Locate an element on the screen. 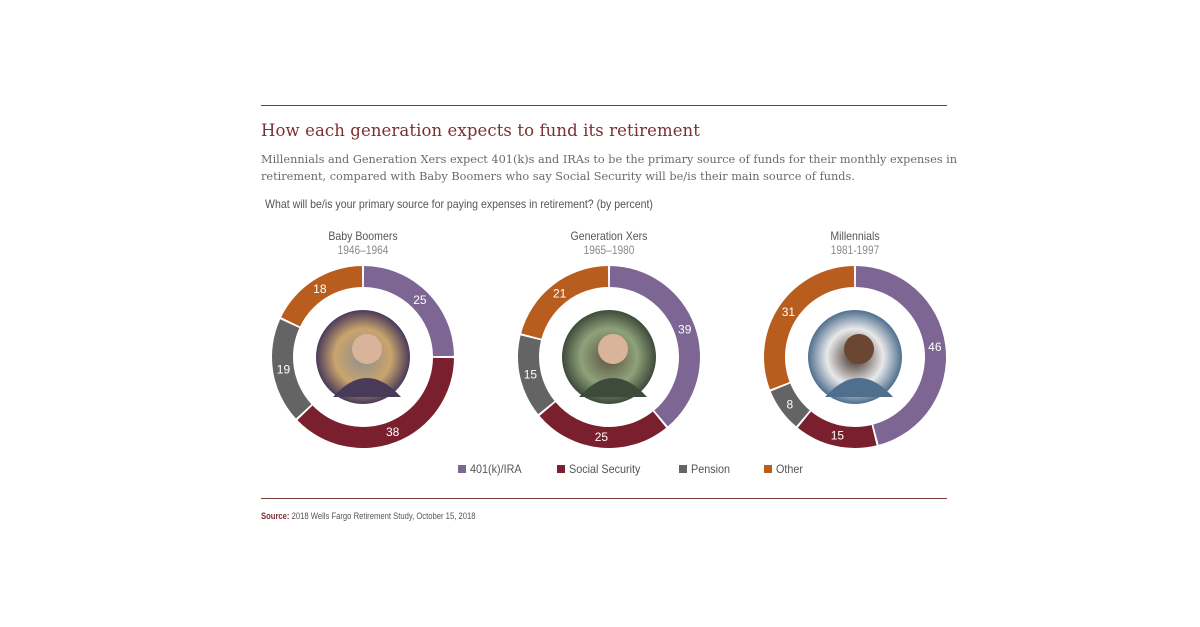 The image size is (1200, 627). donut-value-label: 8 is located at coordinates (790, 404).